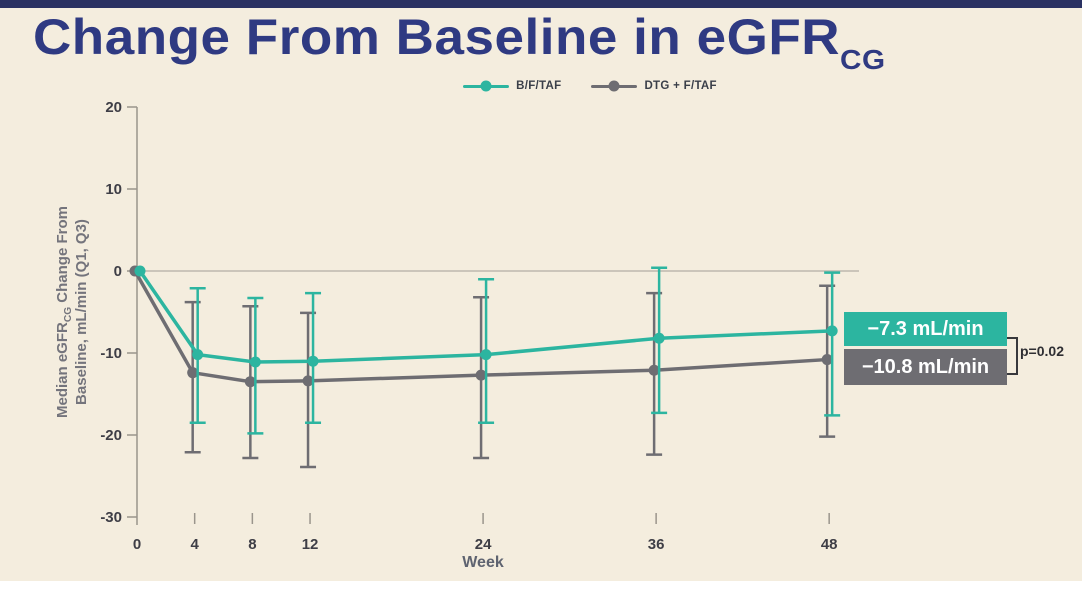 The width and height of the screenshot is (1082, 589). What do you see at coordinates (111, 435) in the screenshot?
I see `y-tick-label: -20` at bounding box center [111, 435].